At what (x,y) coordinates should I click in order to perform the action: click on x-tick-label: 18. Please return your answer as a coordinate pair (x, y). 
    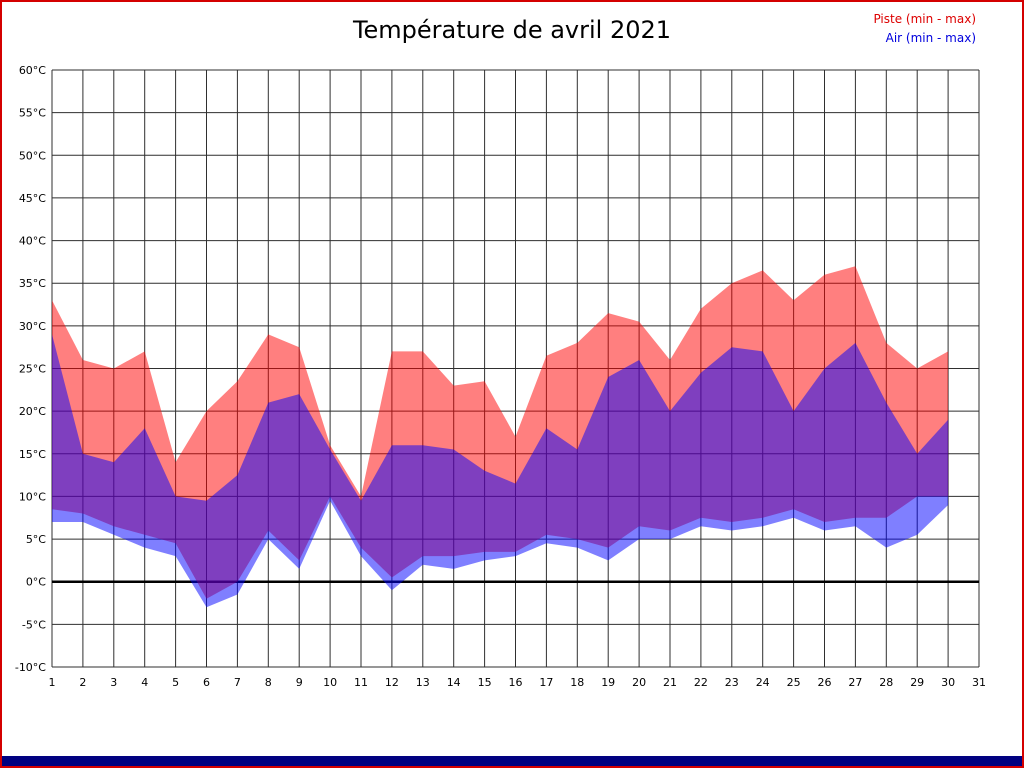
    Looking at the image, I should click on (577, 682).